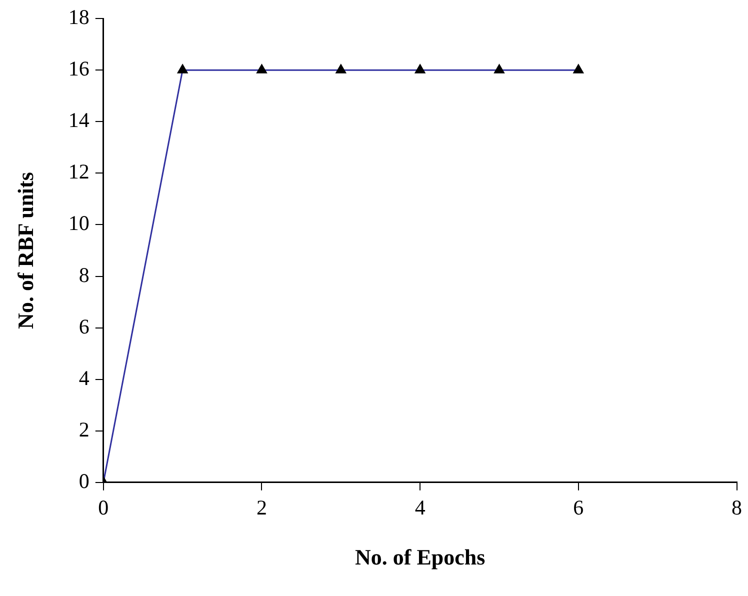 This screenshot has width=748, height=596. Describe the element at coordinates (79, 17) in the screenshot. I see `y-tick-label: 18` at that location.